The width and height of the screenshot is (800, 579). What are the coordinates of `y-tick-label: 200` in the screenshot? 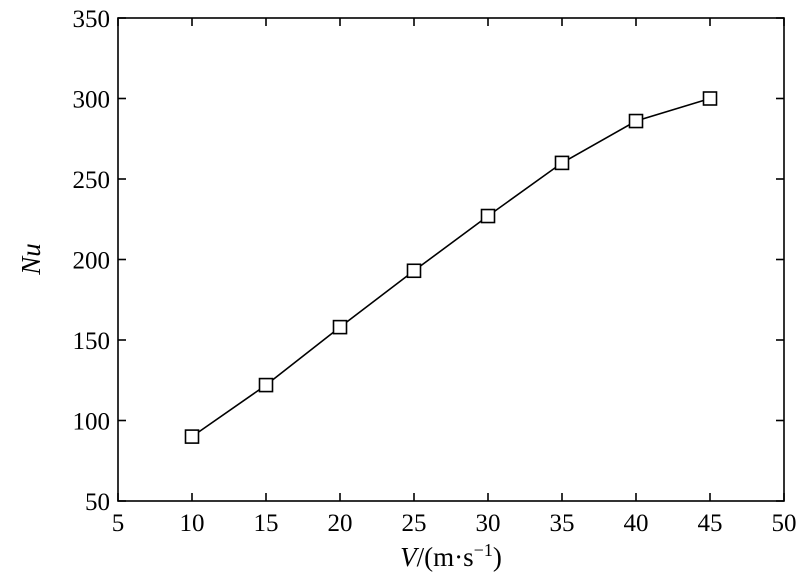 It's located at (92, 261).